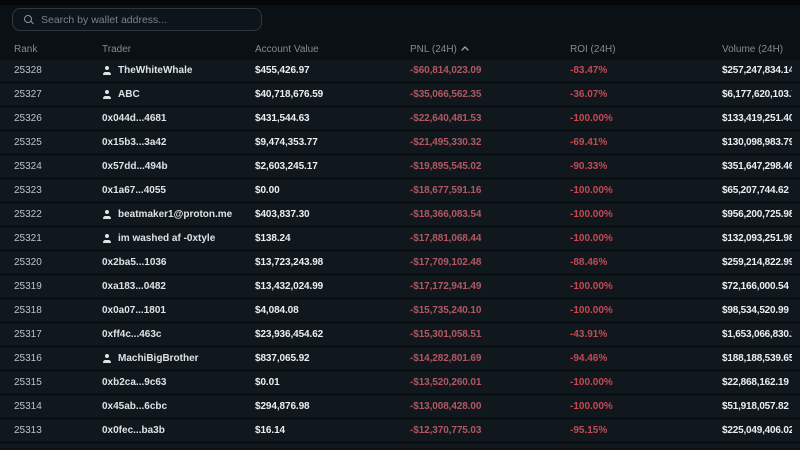 The height and width of the screenshot is (450, 800). I want to click on account-value-cell: $138.24, so click(273, 238).